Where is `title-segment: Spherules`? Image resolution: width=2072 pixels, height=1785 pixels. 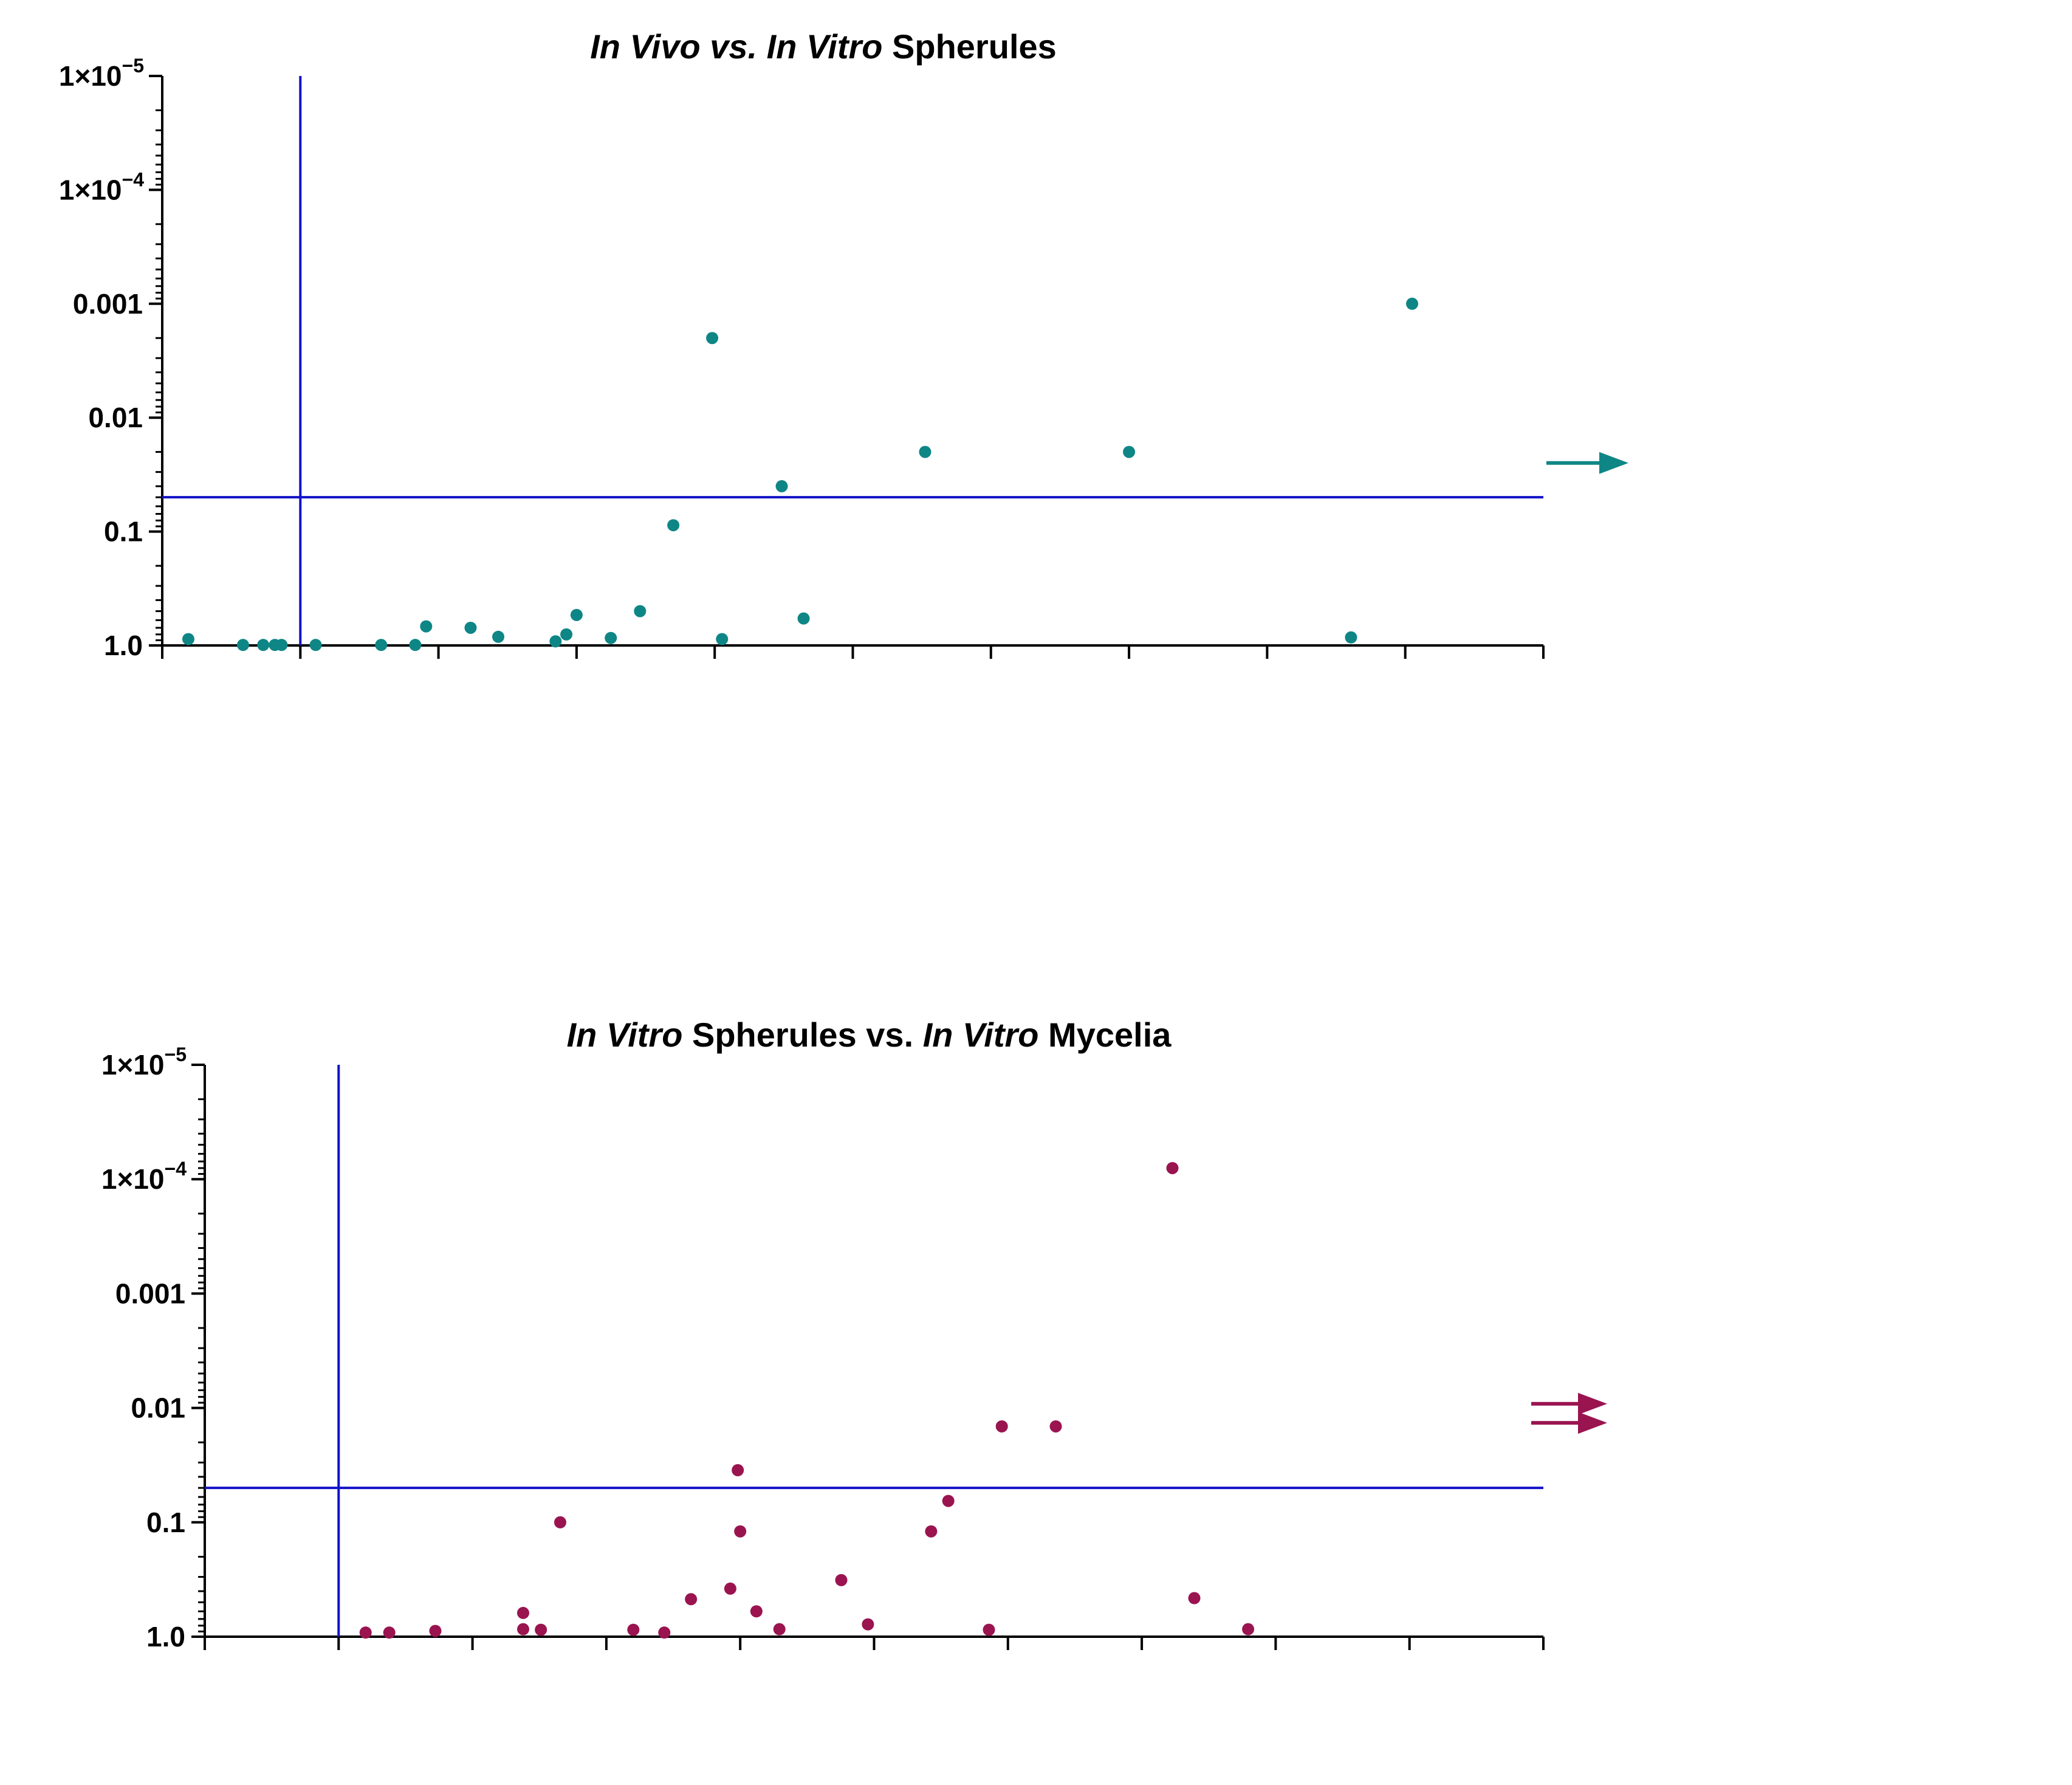 title-segment: Spherules is located at coordinates (969, 46).